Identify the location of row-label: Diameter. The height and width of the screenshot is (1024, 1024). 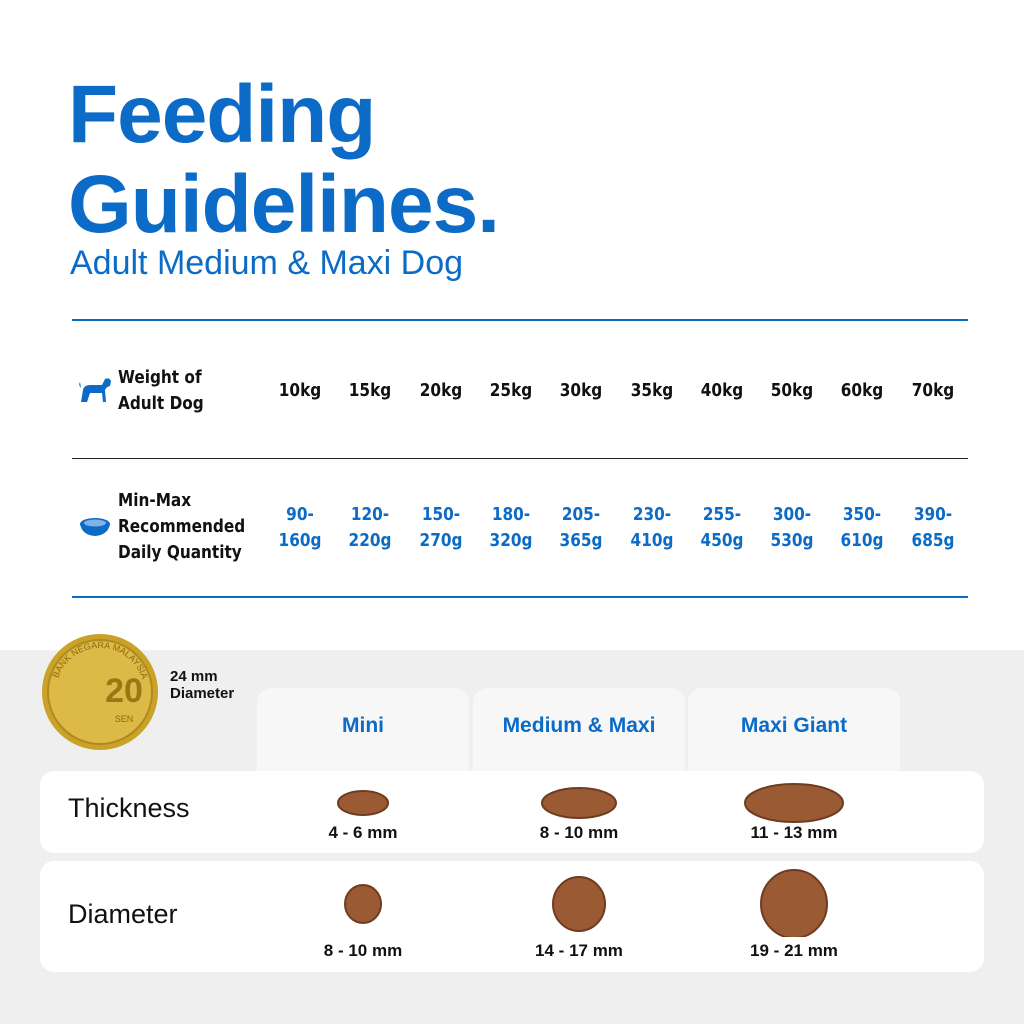
(123, 914).